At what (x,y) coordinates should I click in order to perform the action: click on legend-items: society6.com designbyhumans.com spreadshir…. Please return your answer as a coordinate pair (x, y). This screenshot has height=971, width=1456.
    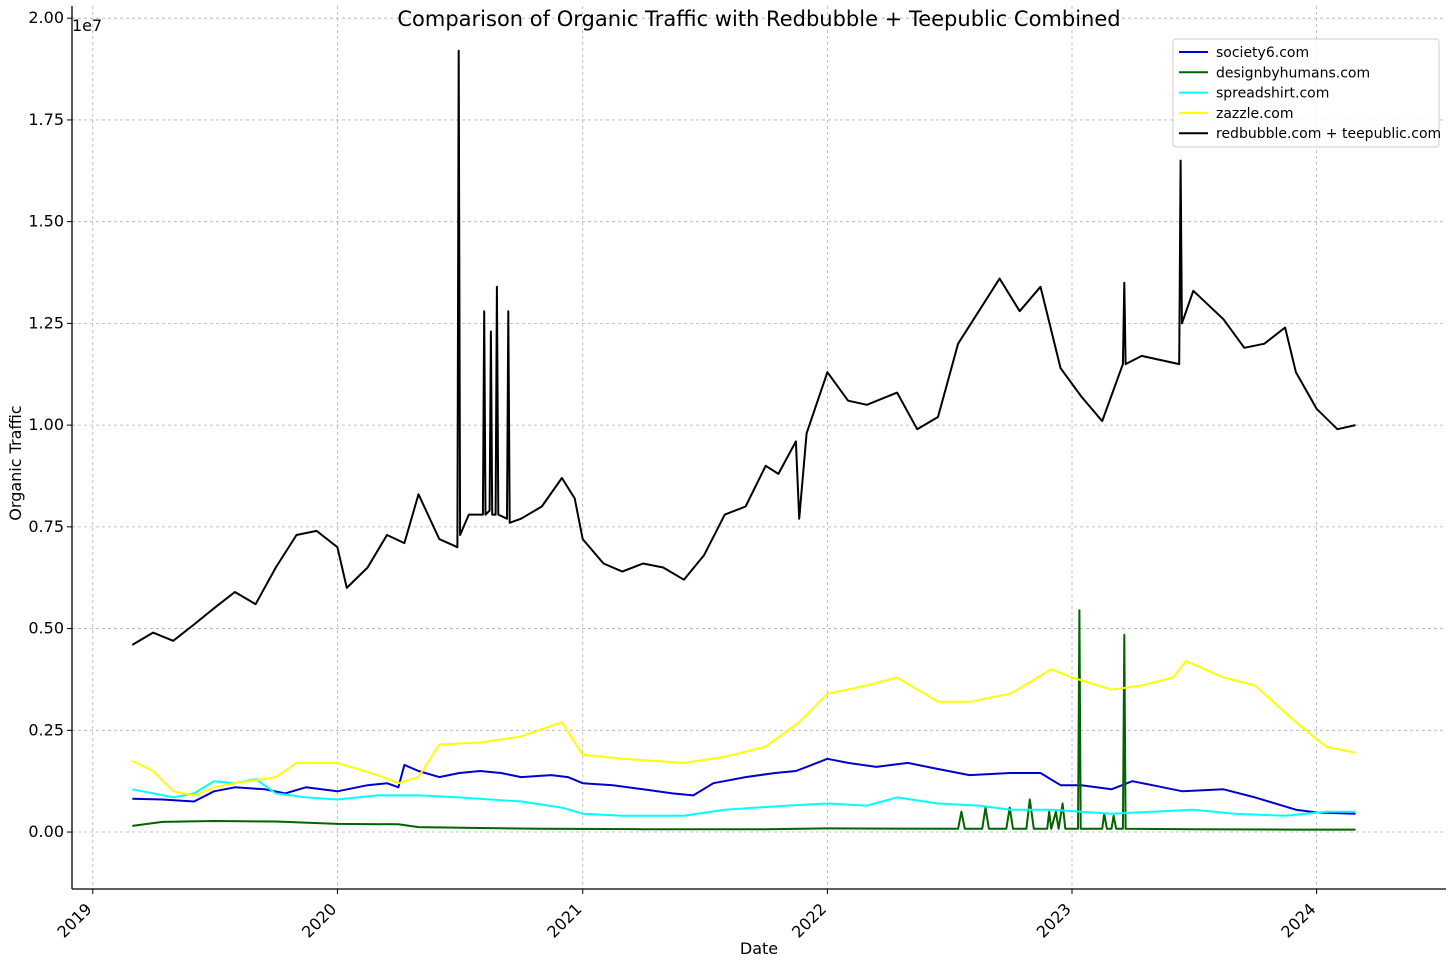
    Looking at the image, I should click on (1310, 93).